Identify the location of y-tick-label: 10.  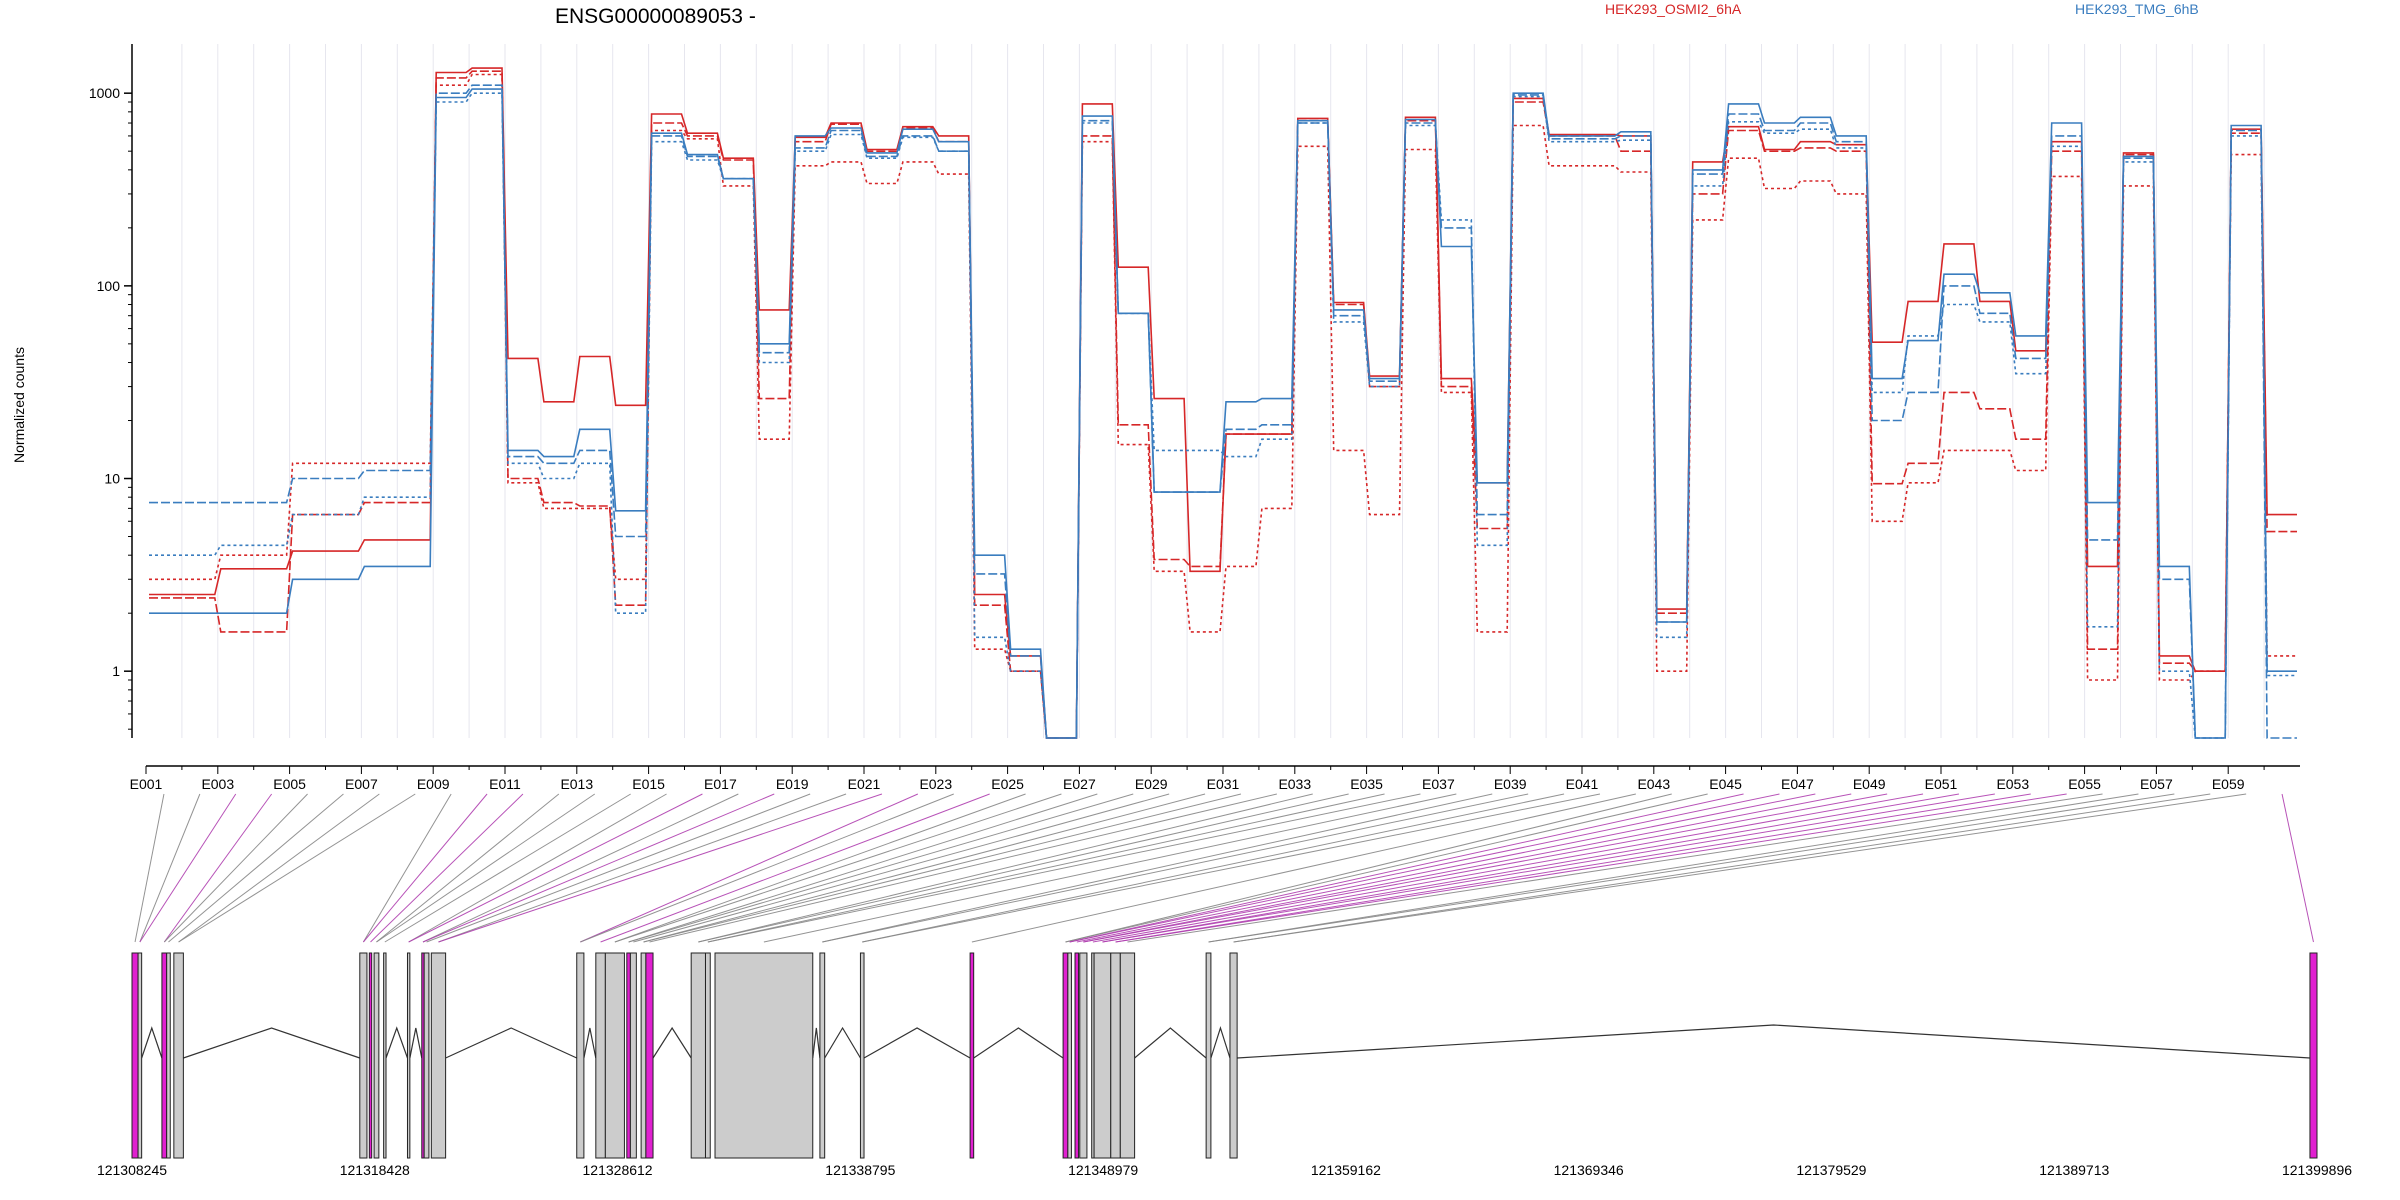
(112, 479).